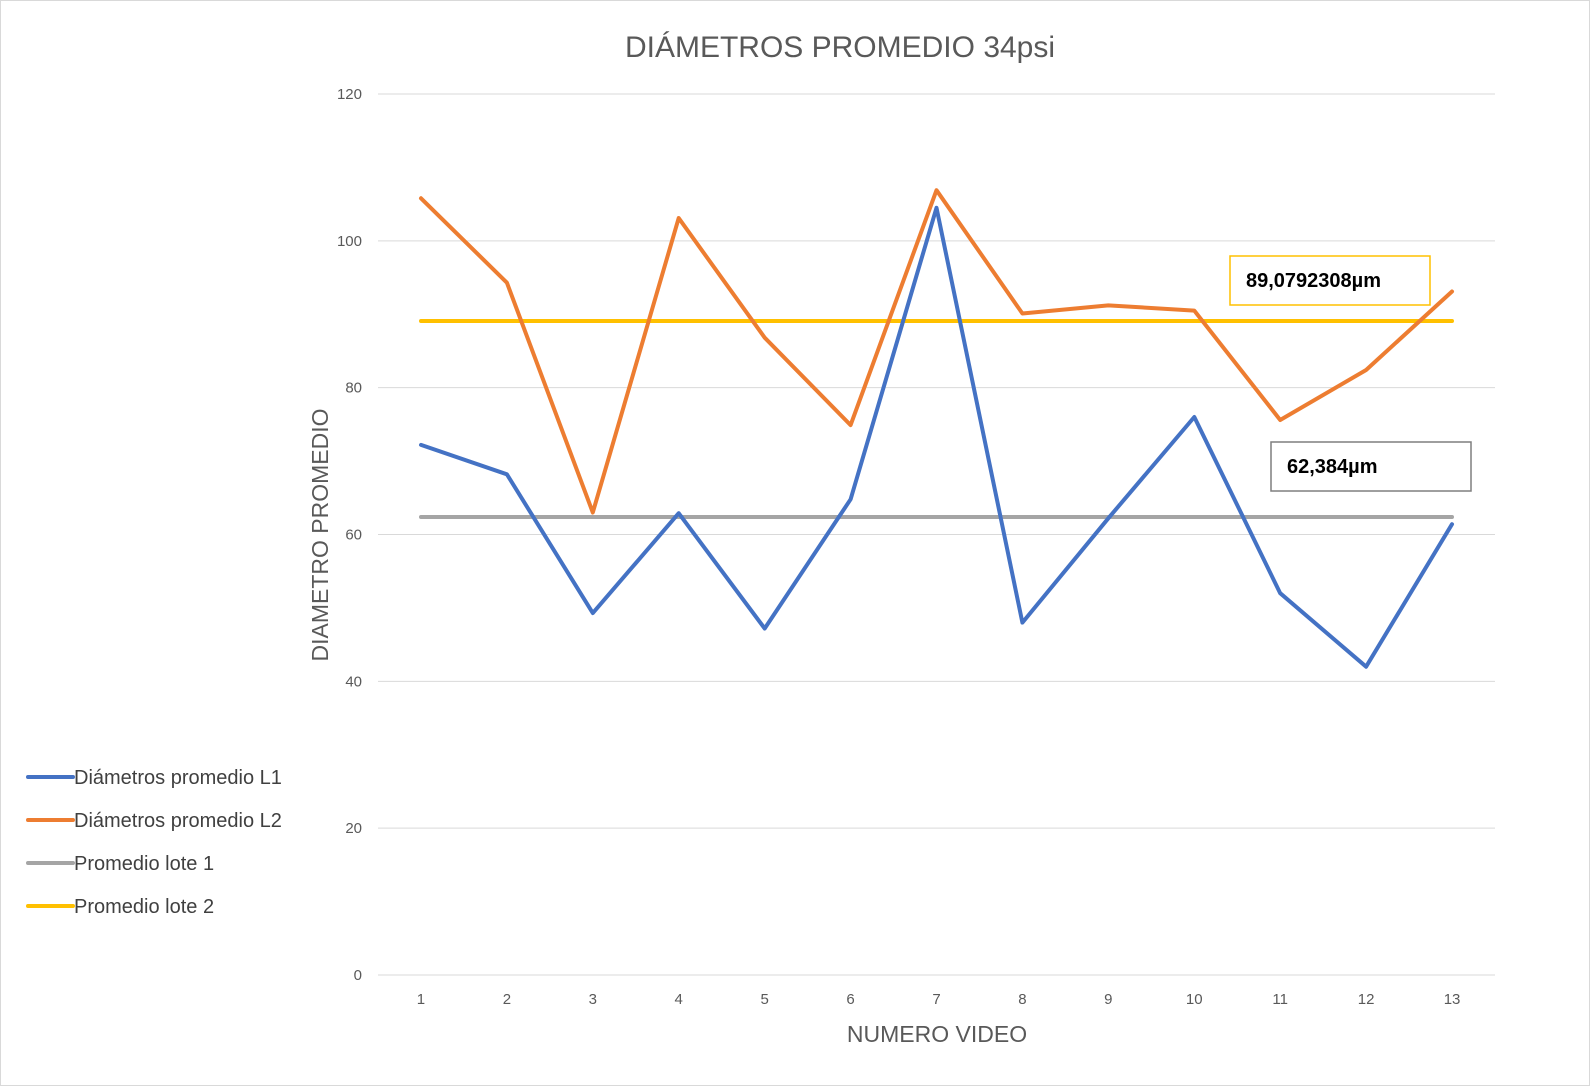  Describe the element at coordinates (349, 241) in the screenshot. I see `y-tick-label: 100` at that location.